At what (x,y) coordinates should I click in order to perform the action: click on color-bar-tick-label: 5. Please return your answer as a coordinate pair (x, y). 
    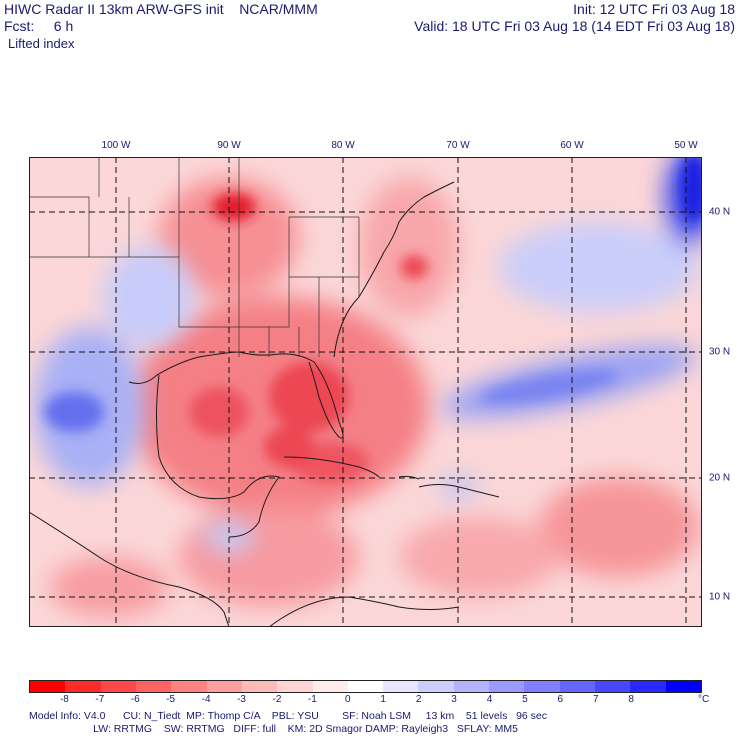
    Looking at the image, I should click on (525, 699).